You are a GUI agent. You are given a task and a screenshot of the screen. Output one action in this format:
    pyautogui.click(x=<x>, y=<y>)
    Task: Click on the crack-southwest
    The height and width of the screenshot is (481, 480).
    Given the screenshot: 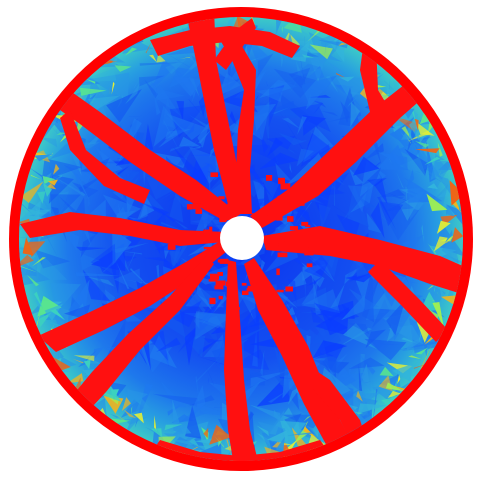 What is the action you would take?
    pyautogui.click(x=132, y=296)
    